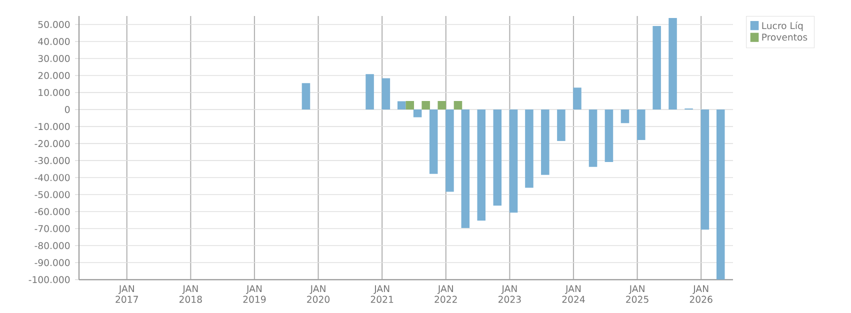 The image size is (851, 313). What do you see at coordinates (52, 160) in the screenshot?
I see `y-tick-label: -30.000` at bounding box center [52, 160].